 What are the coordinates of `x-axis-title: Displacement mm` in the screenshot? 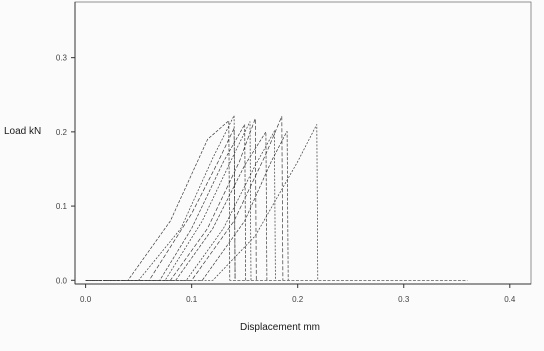 It's located at (280, 327).